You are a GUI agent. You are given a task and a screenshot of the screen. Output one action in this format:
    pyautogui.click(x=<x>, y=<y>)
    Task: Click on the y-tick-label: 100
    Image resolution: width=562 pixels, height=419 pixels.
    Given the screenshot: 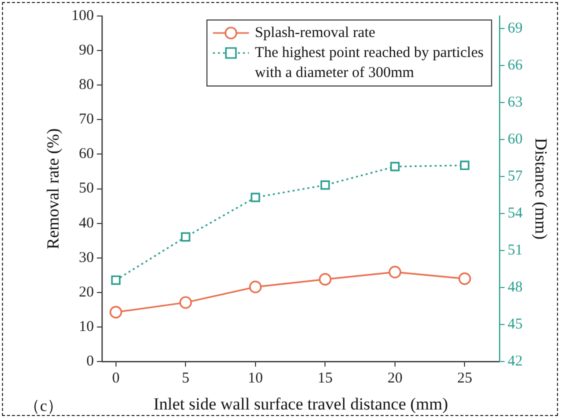 What is the action you would take?
    pyautogui.click(x=82, y=16)
    